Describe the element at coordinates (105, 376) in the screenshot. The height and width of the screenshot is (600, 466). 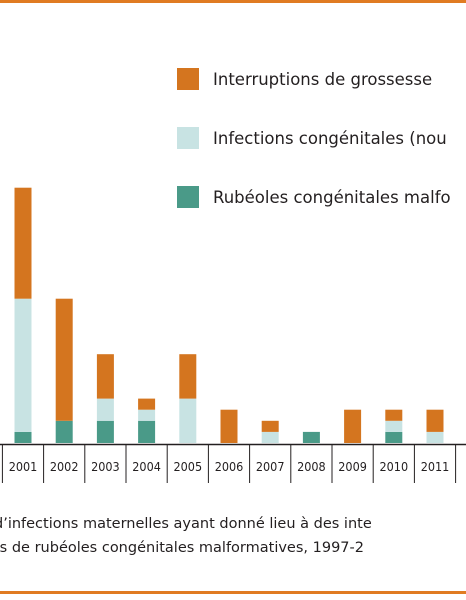
I see `bar-interruptions-2003` at that location.